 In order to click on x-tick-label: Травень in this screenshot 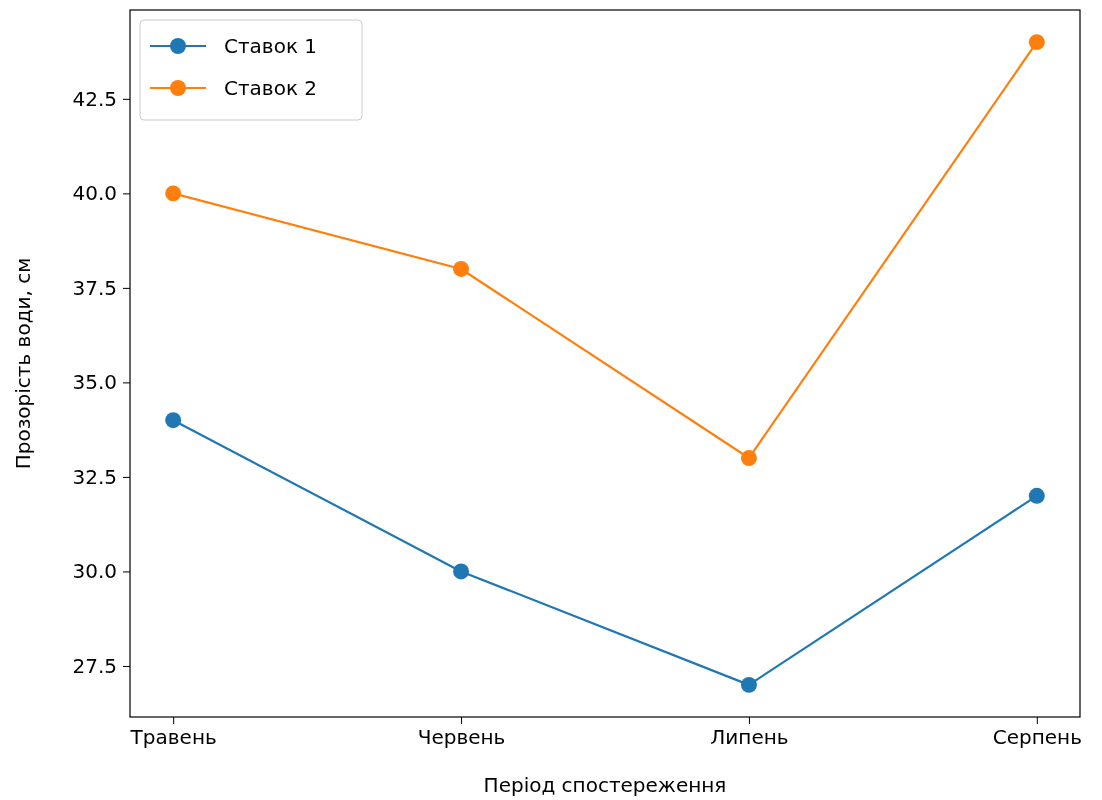, I will do `click(173, 737)`.